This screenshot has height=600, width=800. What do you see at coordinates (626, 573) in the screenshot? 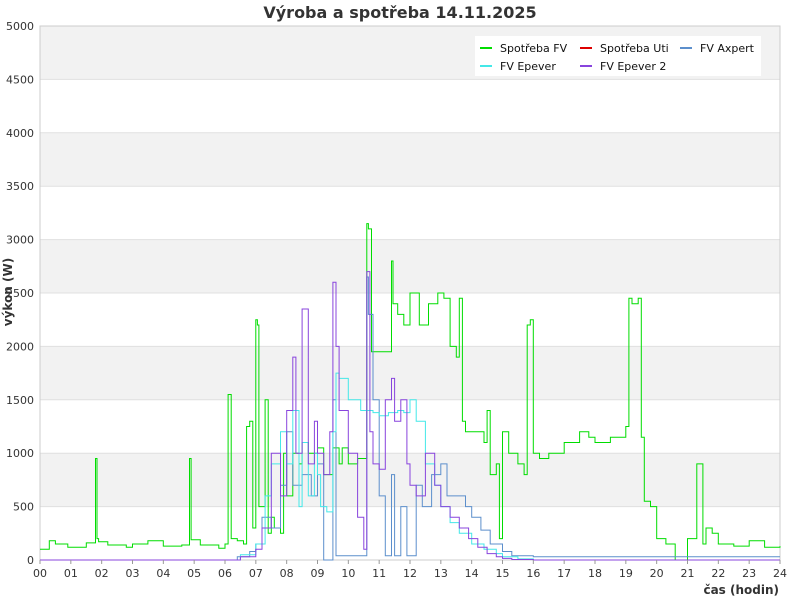
I see `x-tick-label: 19` at bounding box center [626, 573].